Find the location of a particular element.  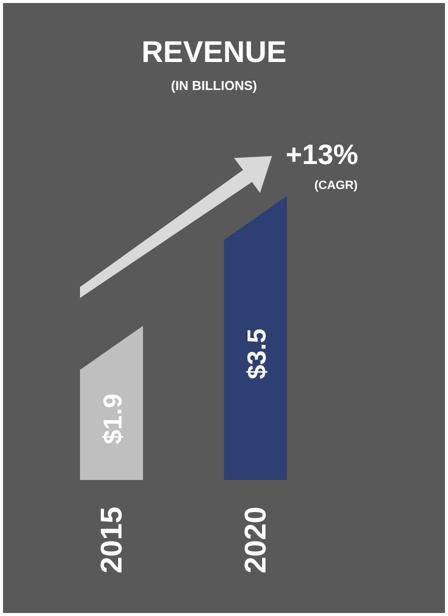

x-tick-label: 2015 is located at coordinates (112, 540).